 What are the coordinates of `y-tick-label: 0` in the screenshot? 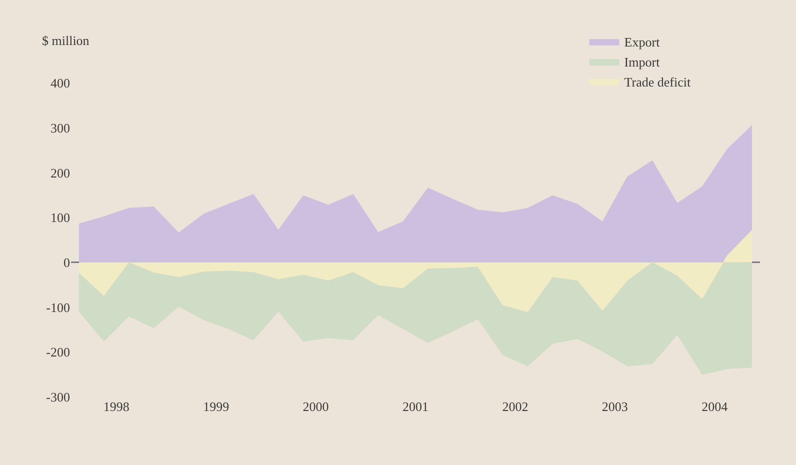 It's located at (67, 262).